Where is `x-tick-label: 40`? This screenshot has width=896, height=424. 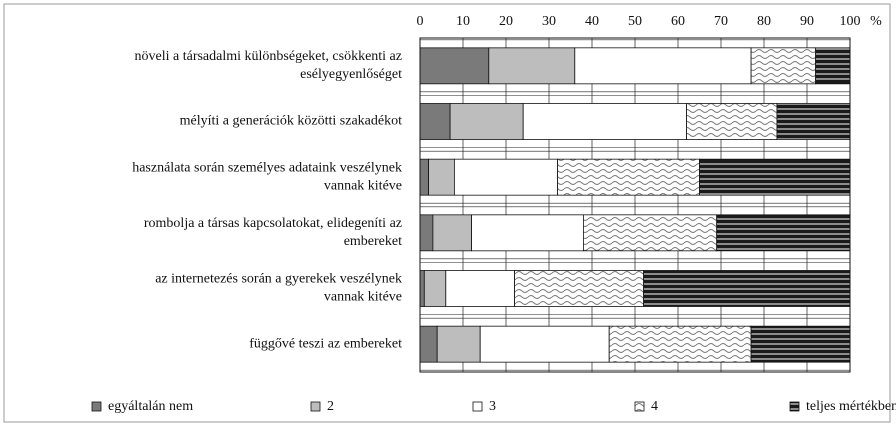
x-tick-label: 40 is located at coordinates (592, 21).